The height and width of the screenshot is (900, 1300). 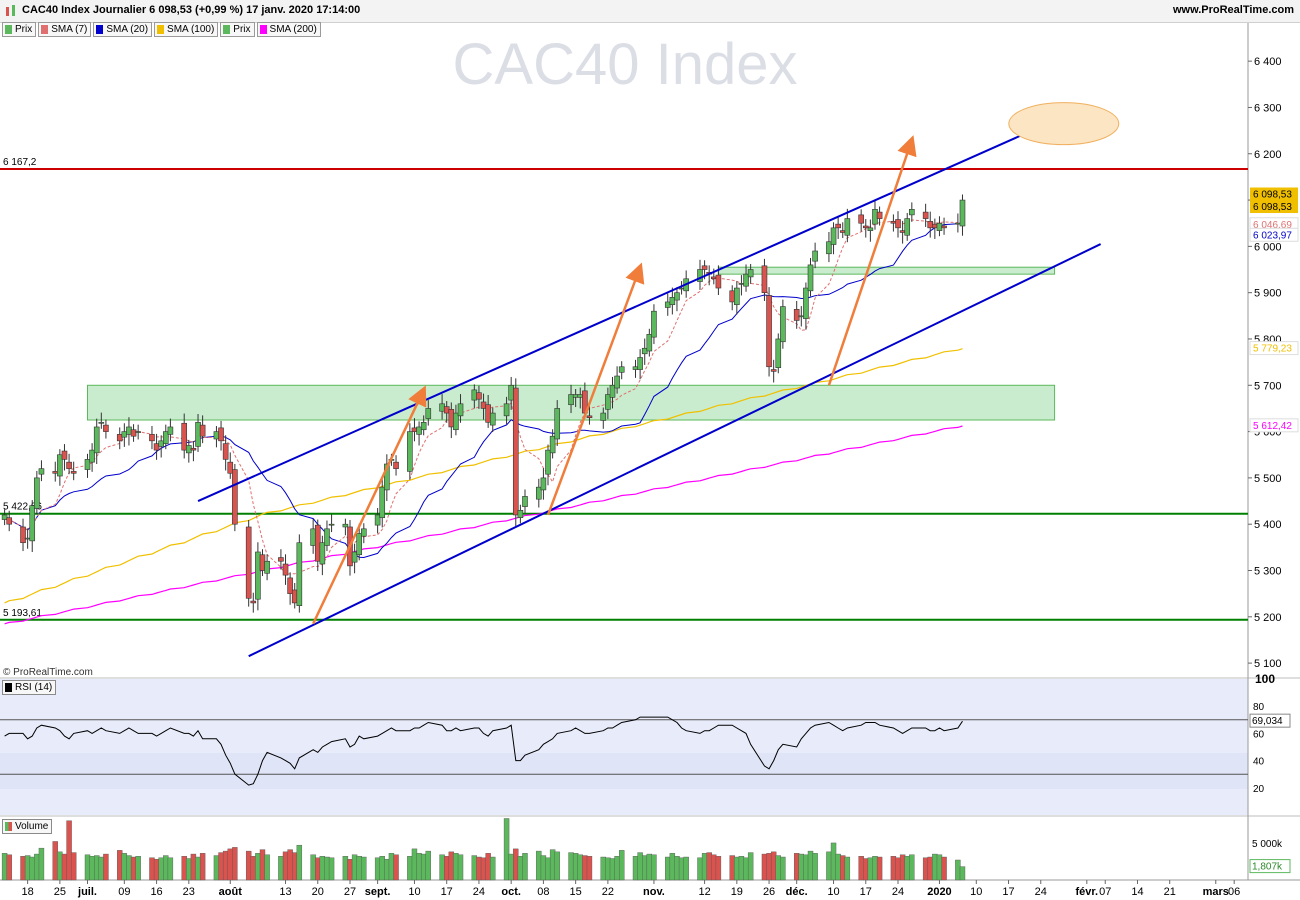 I want to click on legend-item-price-2: Prix, so click(x=237, y=29).